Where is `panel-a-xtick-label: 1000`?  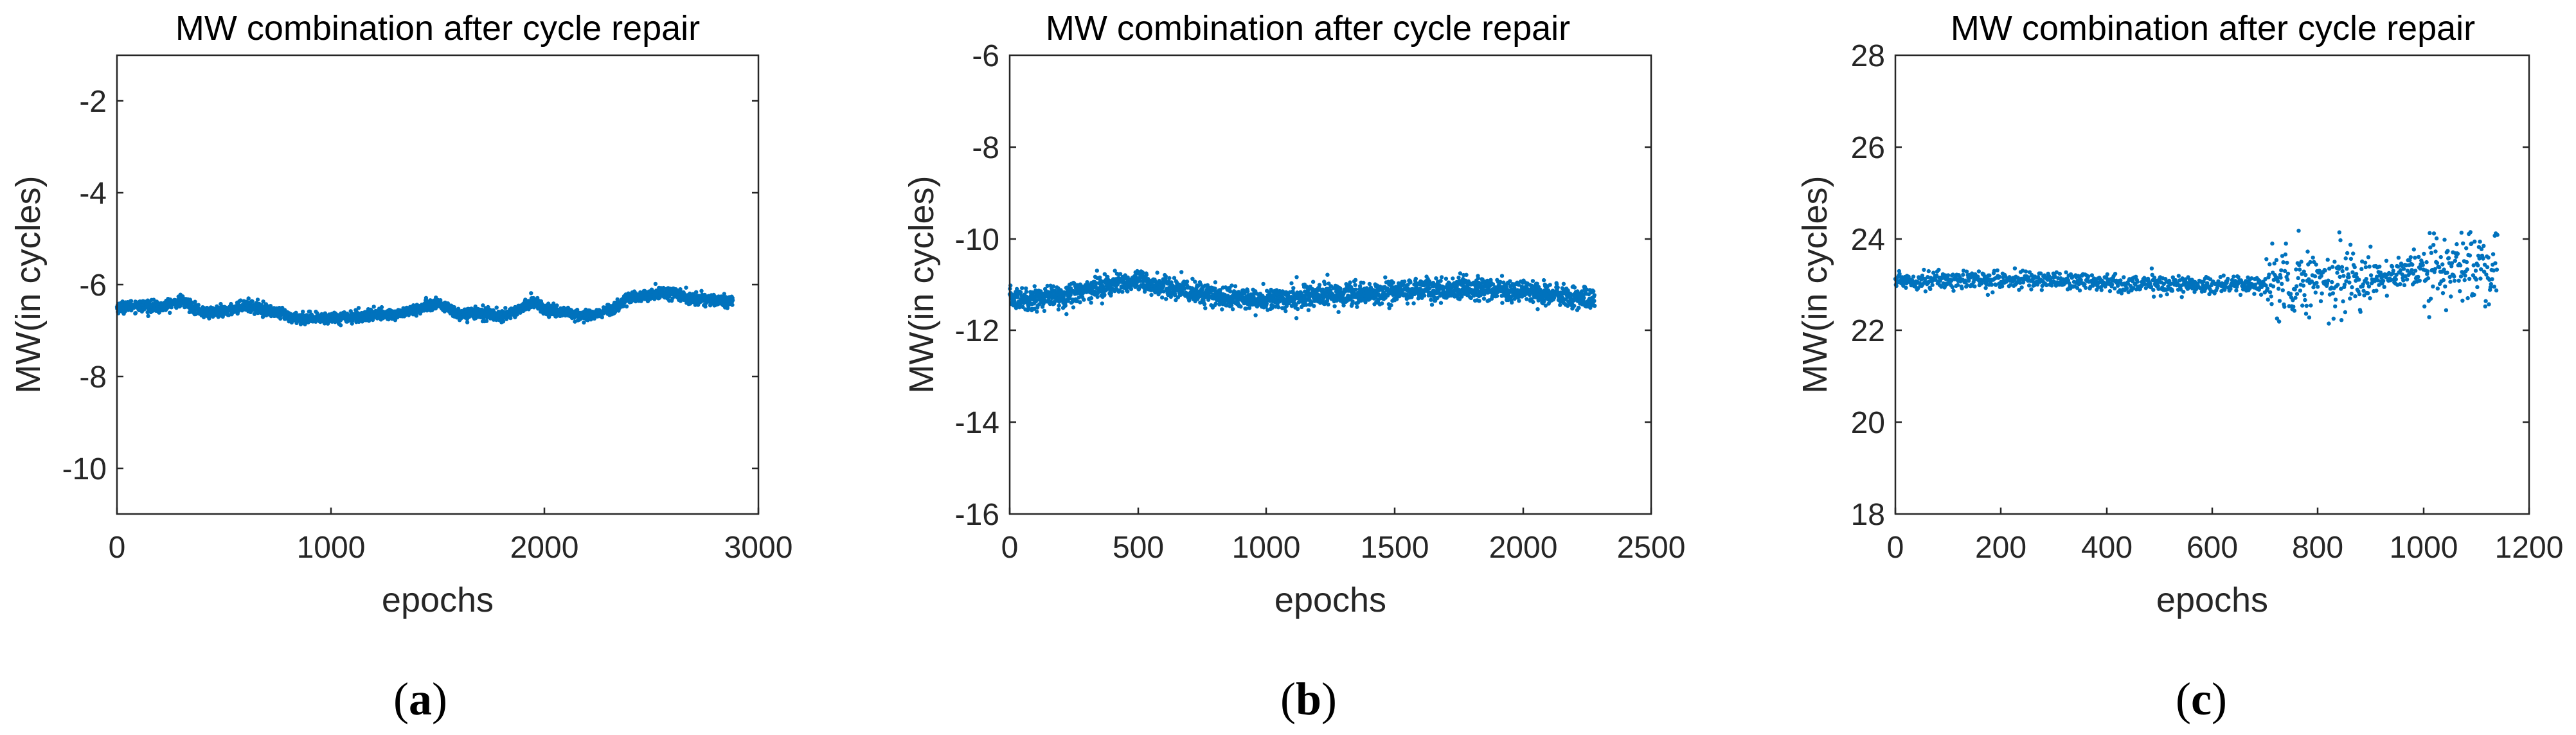
panel-a-xtick-label: 1000 is located at coordinates (331, 548).